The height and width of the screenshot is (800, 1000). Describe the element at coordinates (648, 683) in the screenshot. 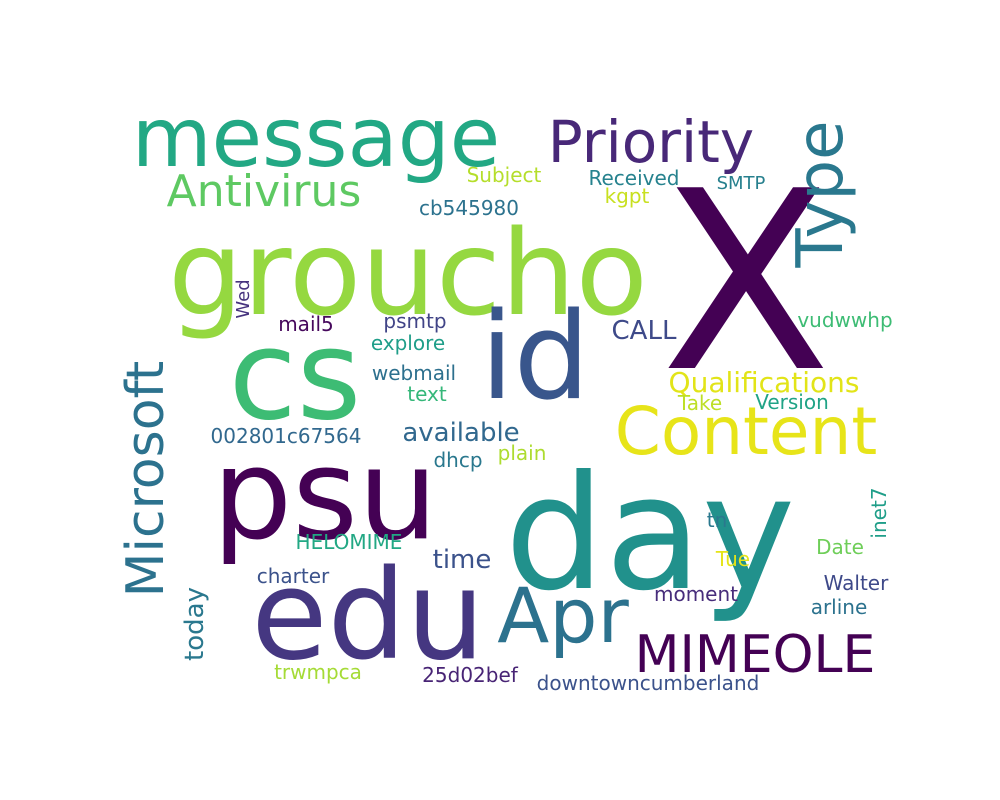

I see `word-downtowncumberland: downtowncumberland` at that location.